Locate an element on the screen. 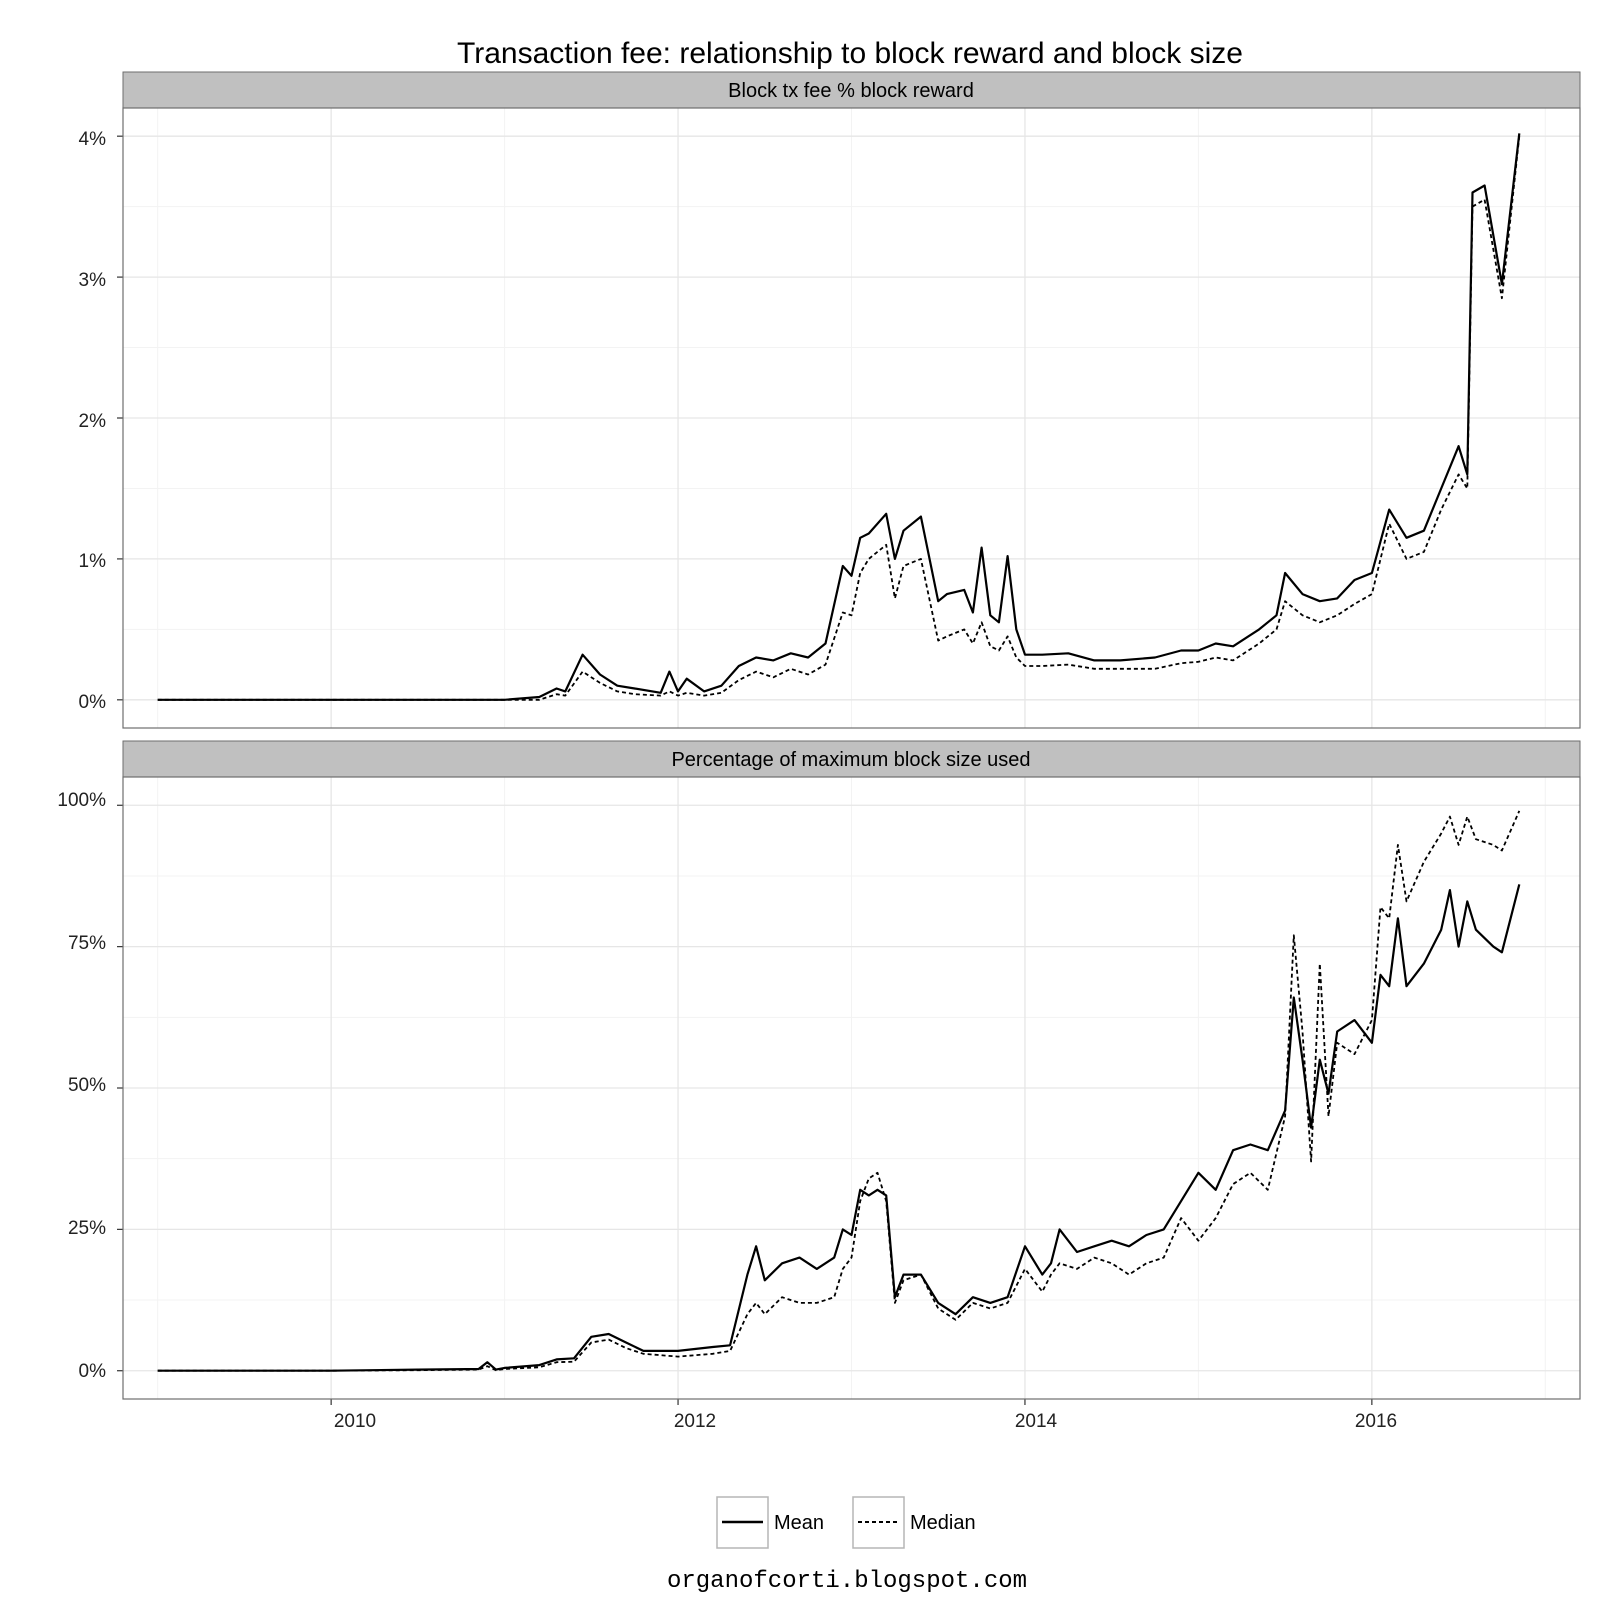  y-tick-label: 3% is located at coordinates (93, 280).